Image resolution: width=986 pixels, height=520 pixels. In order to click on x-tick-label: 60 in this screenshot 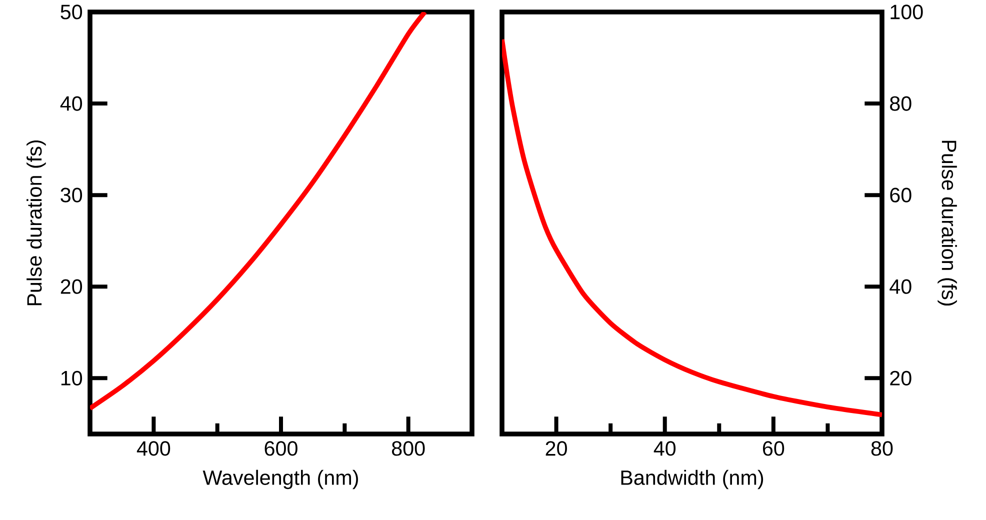, I will do `click(773, 448)`.